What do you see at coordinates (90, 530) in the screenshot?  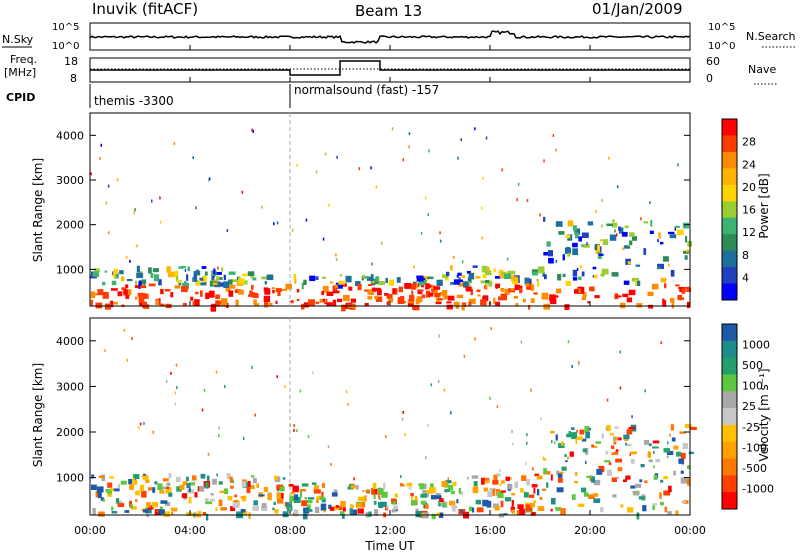 I see `x-tick-label: 00:00` at bounding box center [90, 530].